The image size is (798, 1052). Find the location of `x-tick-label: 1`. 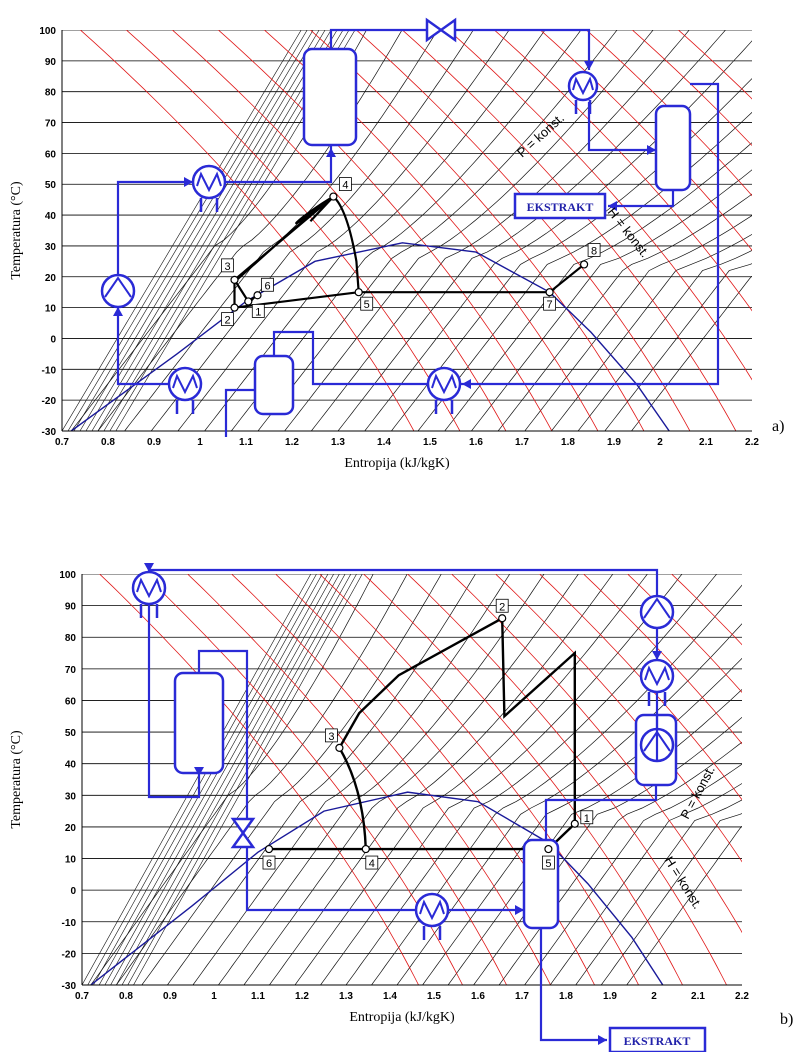

x-tick-label: 1 is located at coordinates (214, 996).